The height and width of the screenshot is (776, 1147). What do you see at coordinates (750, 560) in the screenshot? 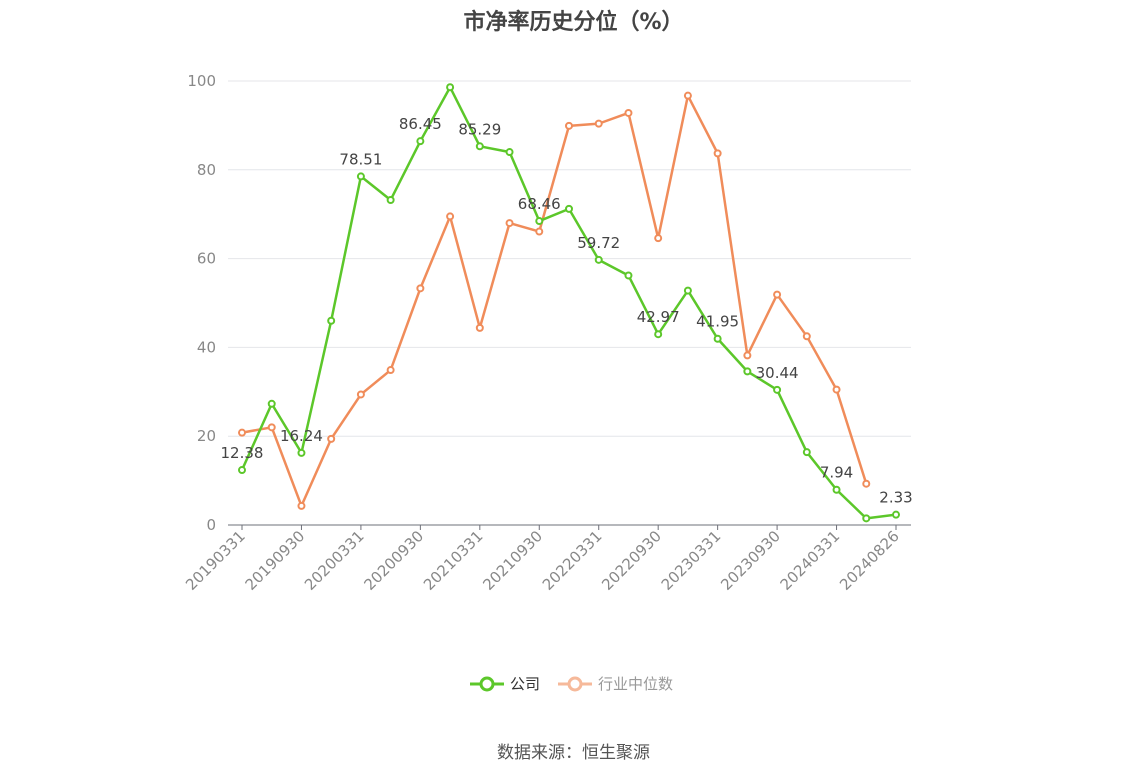
I see `x-tick-label: 20230930` at bounding box center [750, 560].